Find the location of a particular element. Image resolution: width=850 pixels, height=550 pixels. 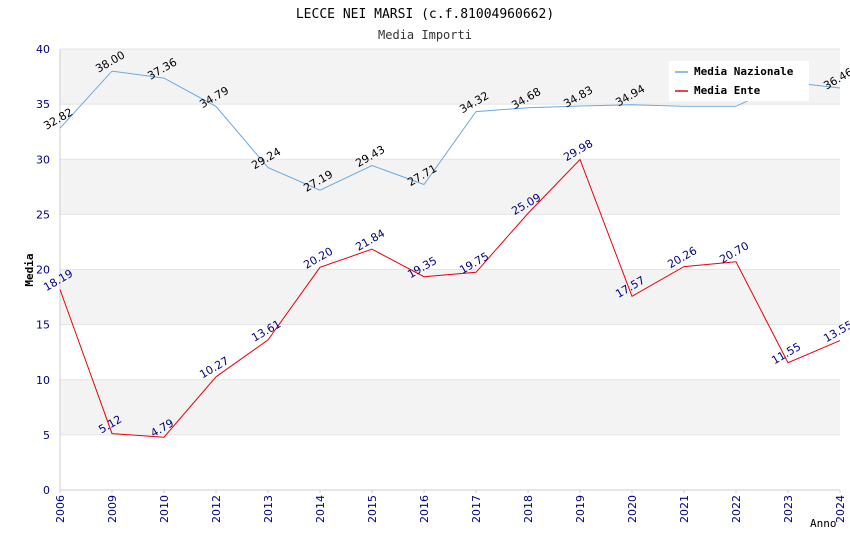

x-tick-label: 2021 is located at coordinates (684, 509).